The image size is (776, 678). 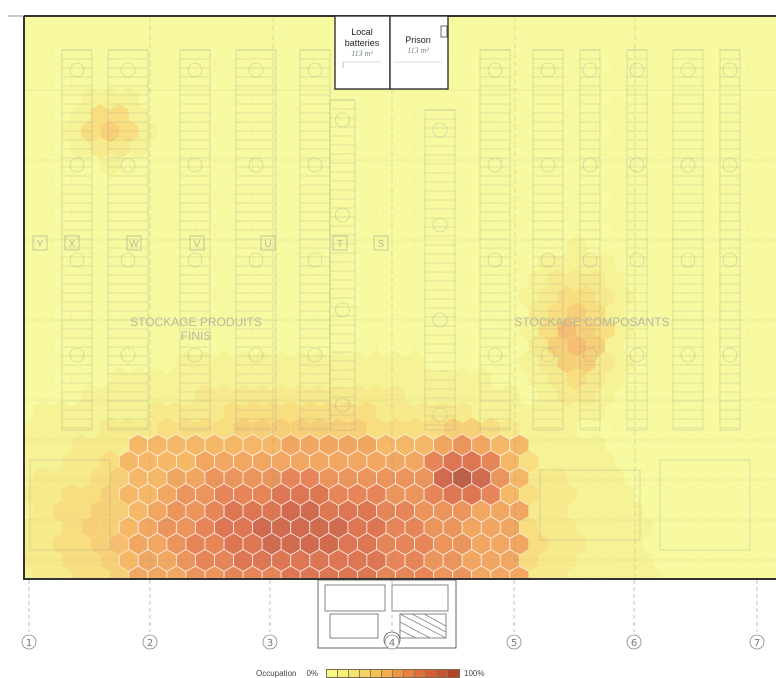 What do you see at coordinates (634, 614) in the screenshot?
I see `grid-axis-6: 6` at bounding box center [634, 614].